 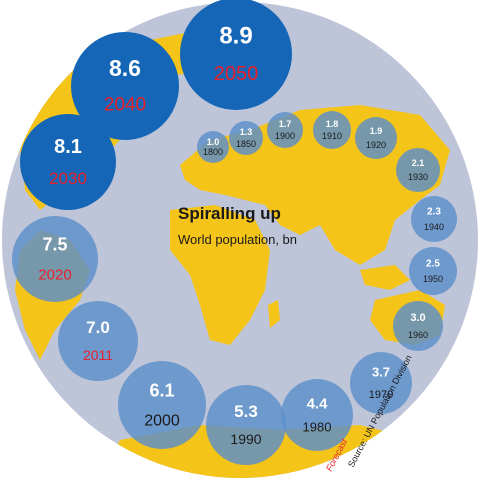 What do you see at coordinates (381, 372) in the screenshot?
I see `bubble-value-1970: 3.7` at bounding box center [381, 372].